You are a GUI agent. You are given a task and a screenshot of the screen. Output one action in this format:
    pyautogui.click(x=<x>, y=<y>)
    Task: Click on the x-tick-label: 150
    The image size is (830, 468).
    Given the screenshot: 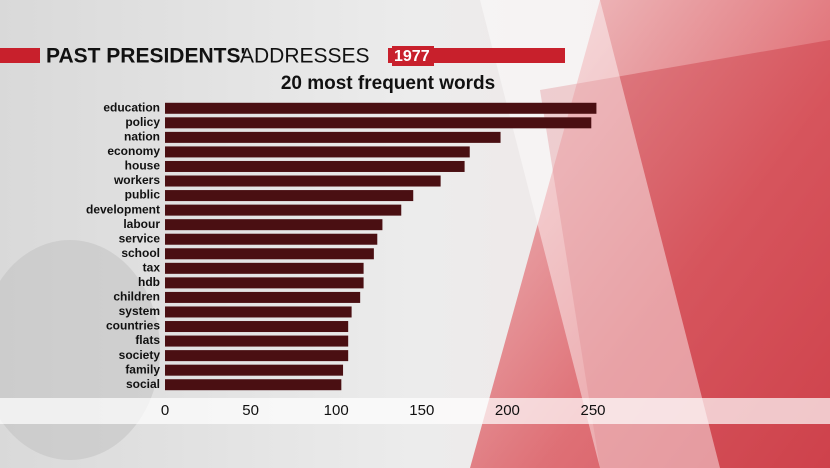 What is the action you would take?
    pyautogui.click(x=421, y=410)
    